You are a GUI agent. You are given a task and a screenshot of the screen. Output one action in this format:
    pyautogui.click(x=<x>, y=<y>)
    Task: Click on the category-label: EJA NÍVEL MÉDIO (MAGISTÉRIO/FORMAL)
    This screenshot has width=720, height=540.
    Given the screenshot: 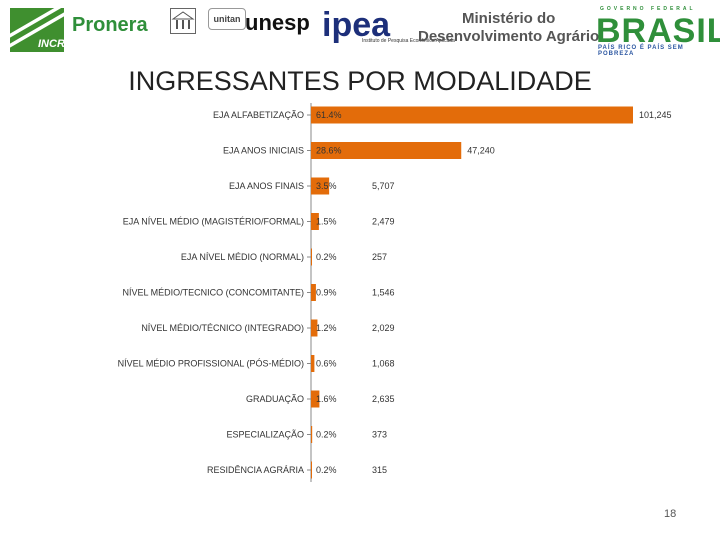 What is the action you would take?
    pyautogui.click(x=213, y=222)
    